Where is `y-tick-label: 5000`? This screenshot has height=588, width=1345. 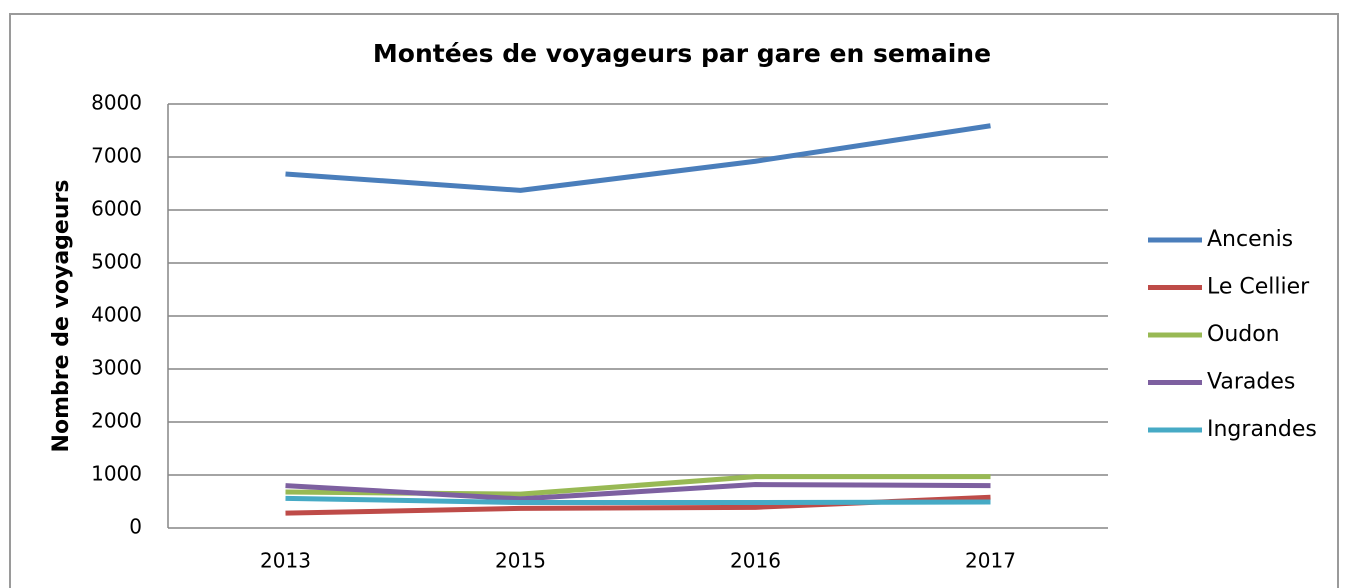
y-tick-label: 5000 is located at coordinates (116, 262).